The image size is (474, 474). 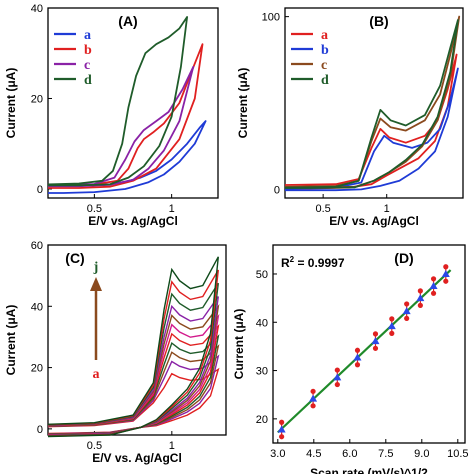 What do you see at coordinates (74, 258) in the screenshot?
I see `panel-label: (C)` at bounding box center [74, 258].